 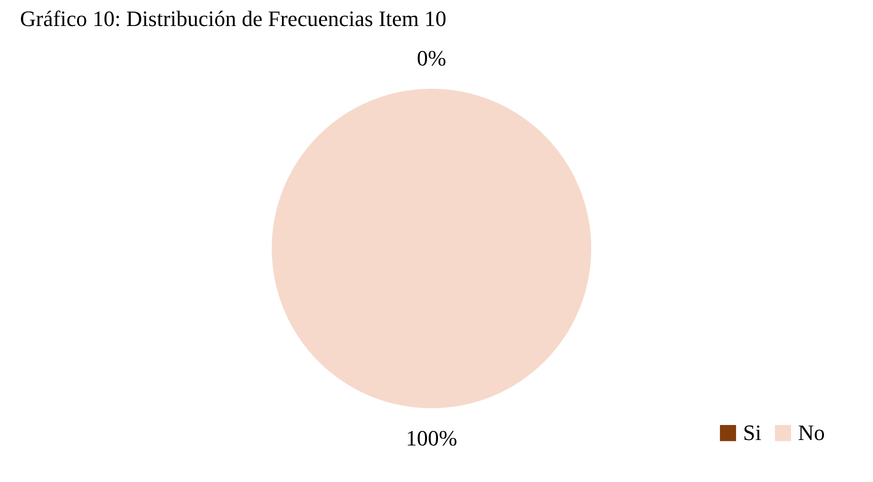 I want to click on chart-title: Gráfico 10: Distribución de Frecuencias Item 10, so click(x=233, y=18).